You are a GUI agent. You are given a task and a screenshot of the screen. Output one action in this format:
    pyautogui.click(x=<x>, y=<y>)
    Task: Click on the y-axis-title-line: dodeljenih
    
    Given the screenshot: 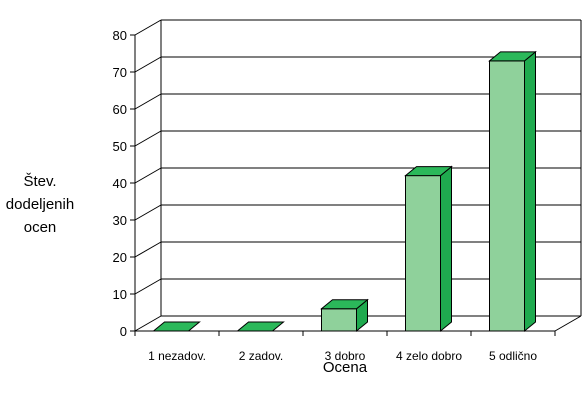 What is the action you would take?
    pyautogui.click(x=40, y=204)
    